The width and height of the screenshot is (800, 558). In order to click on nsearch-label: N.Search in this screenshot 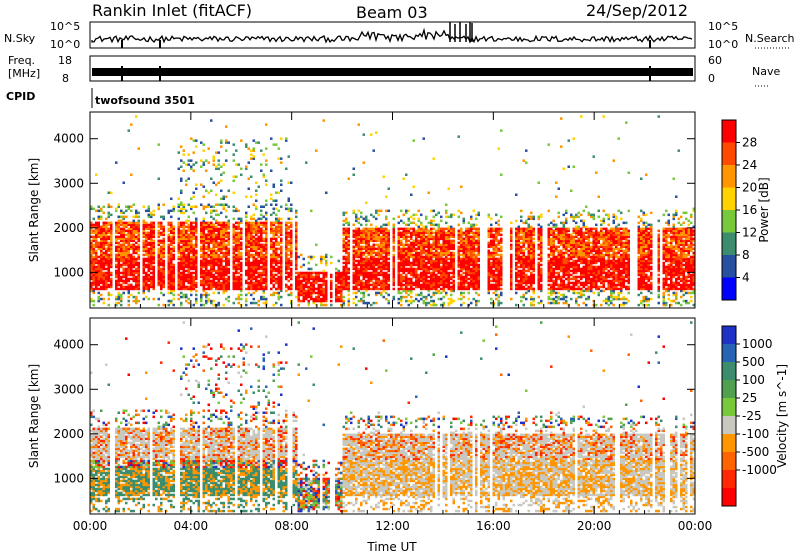, I will do `click(770, 38)`.